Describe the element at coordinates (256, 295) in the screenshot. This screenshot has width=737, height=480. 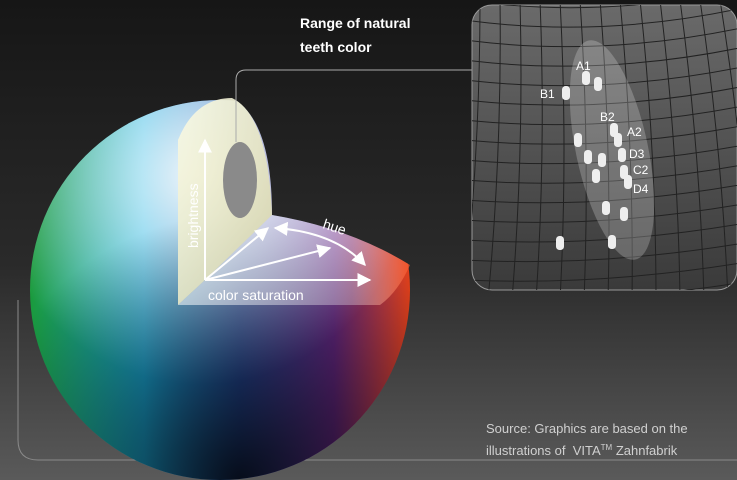
I see `saturation-label: color saturation` at that location.